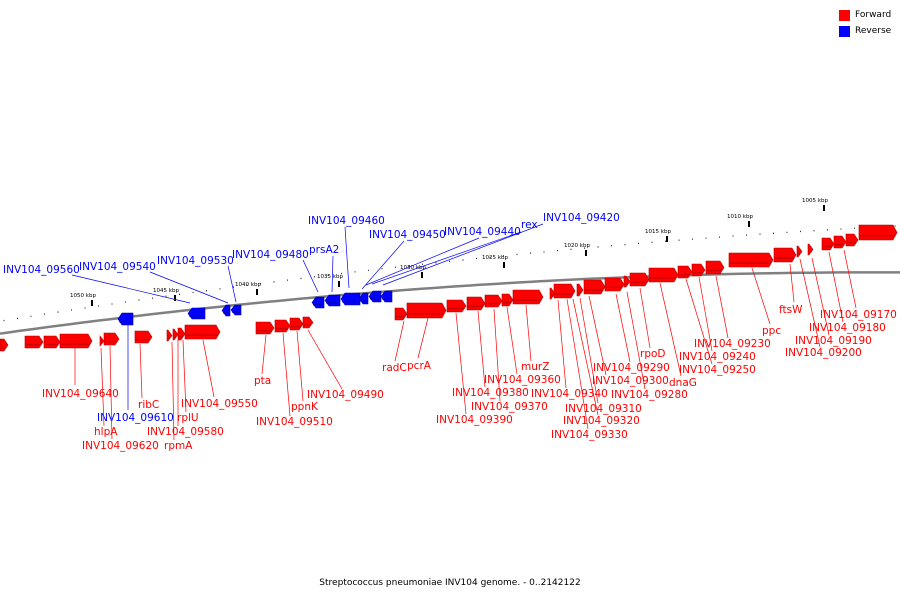  What do you see at coordinates (631, 368) in the screenshot?
I see `gene-label: INV104_09290` at bounding box center [631, 368].